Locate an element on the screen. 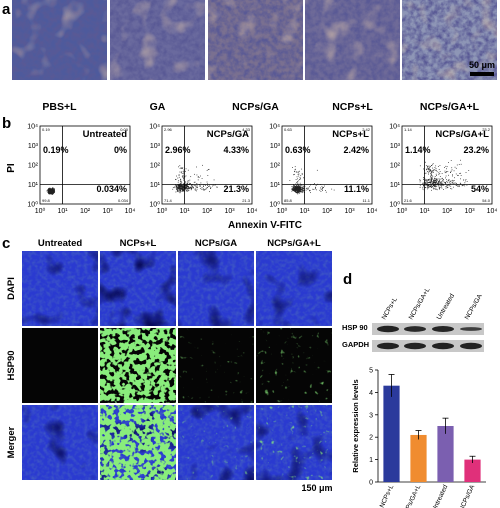 This screenshot has height=508, width=500. tissue-stain is located at coordinates (449, 40).